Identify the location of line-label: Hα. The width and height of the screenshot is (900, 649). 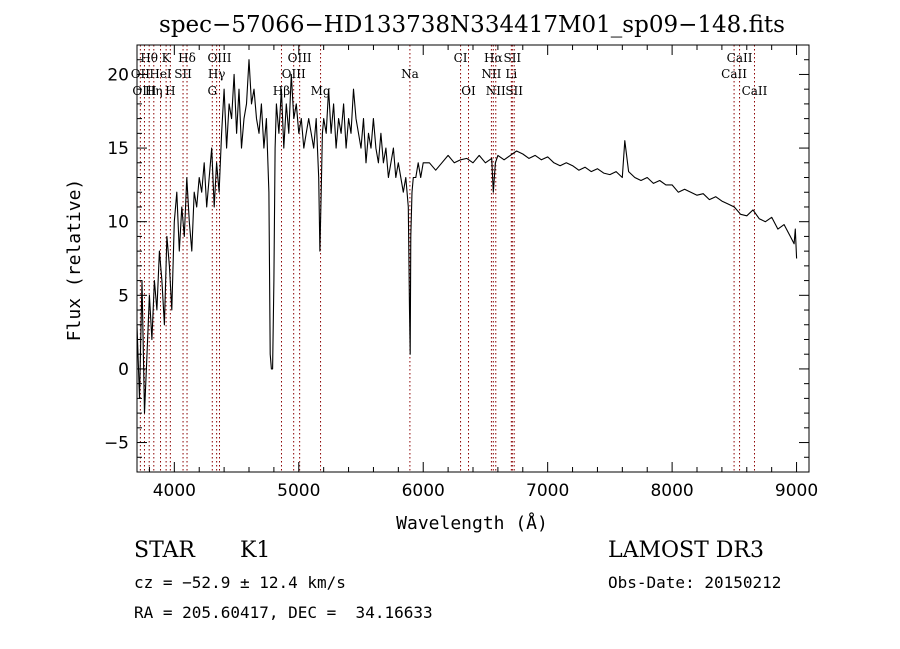
(493, 58).